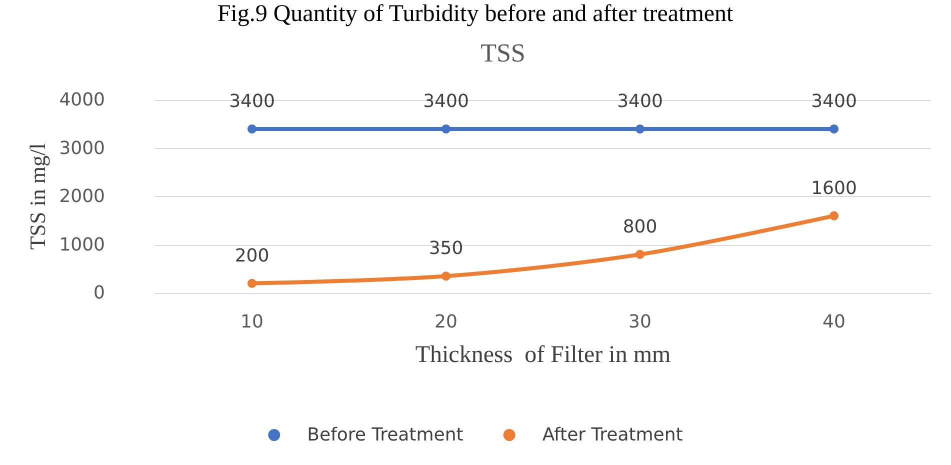 The image size is (951, 465). What do you see at coordinates (612, 435) in the screenshot?
I see `legend-label: After Treatment` at bounding box center [612, 435].